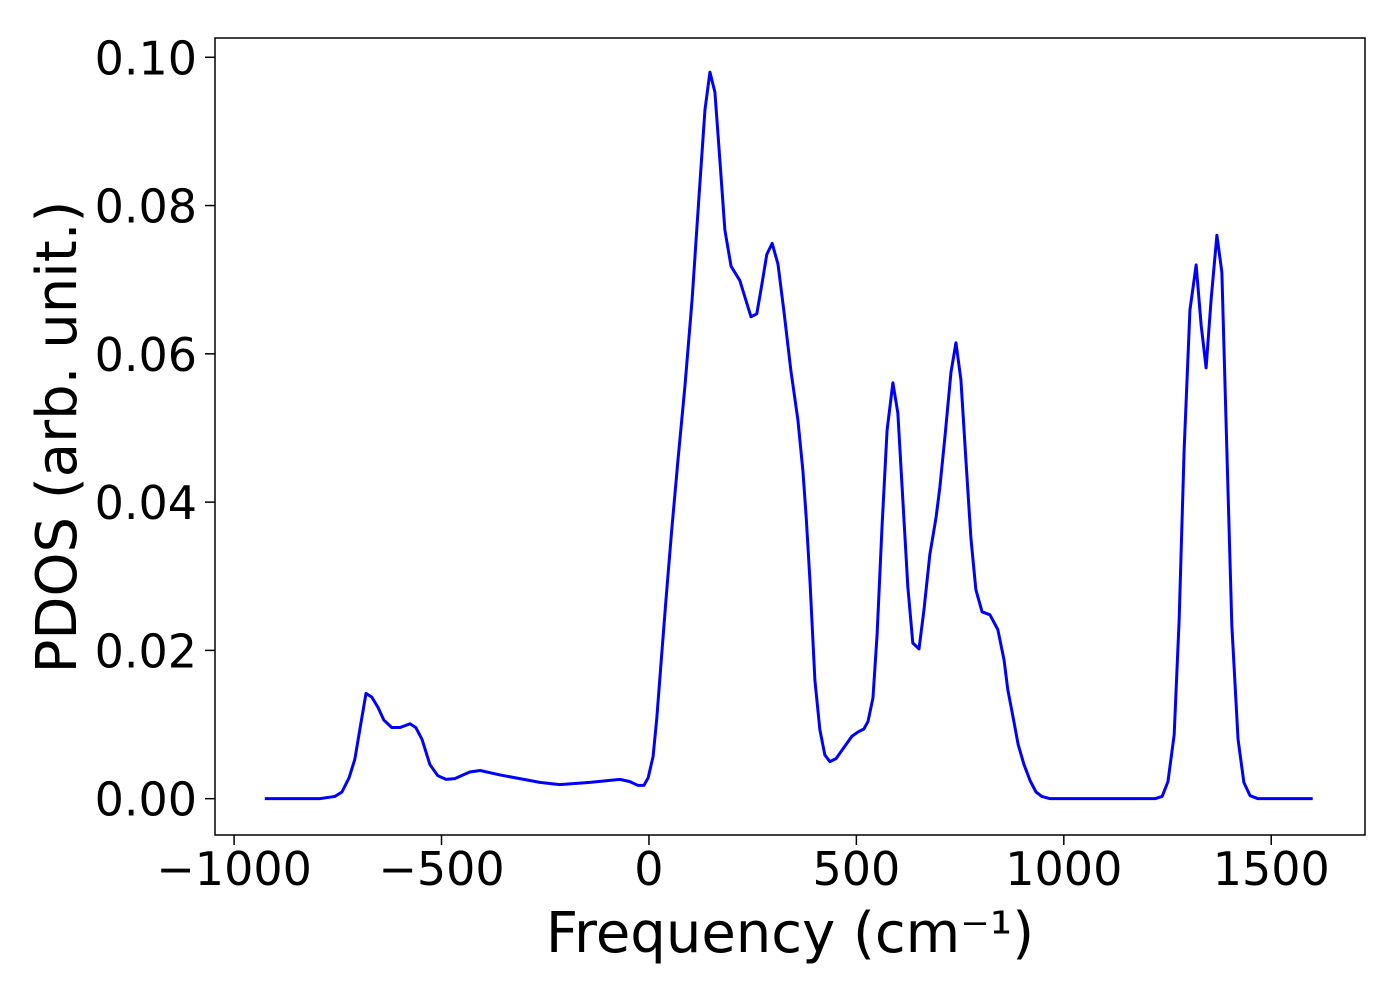 The image size is (1400, 1000). Describe the element at coordinates (790, 933) in the screenshot. I see `x-axis-label: Frequency (cm⁻¹)` at that location.